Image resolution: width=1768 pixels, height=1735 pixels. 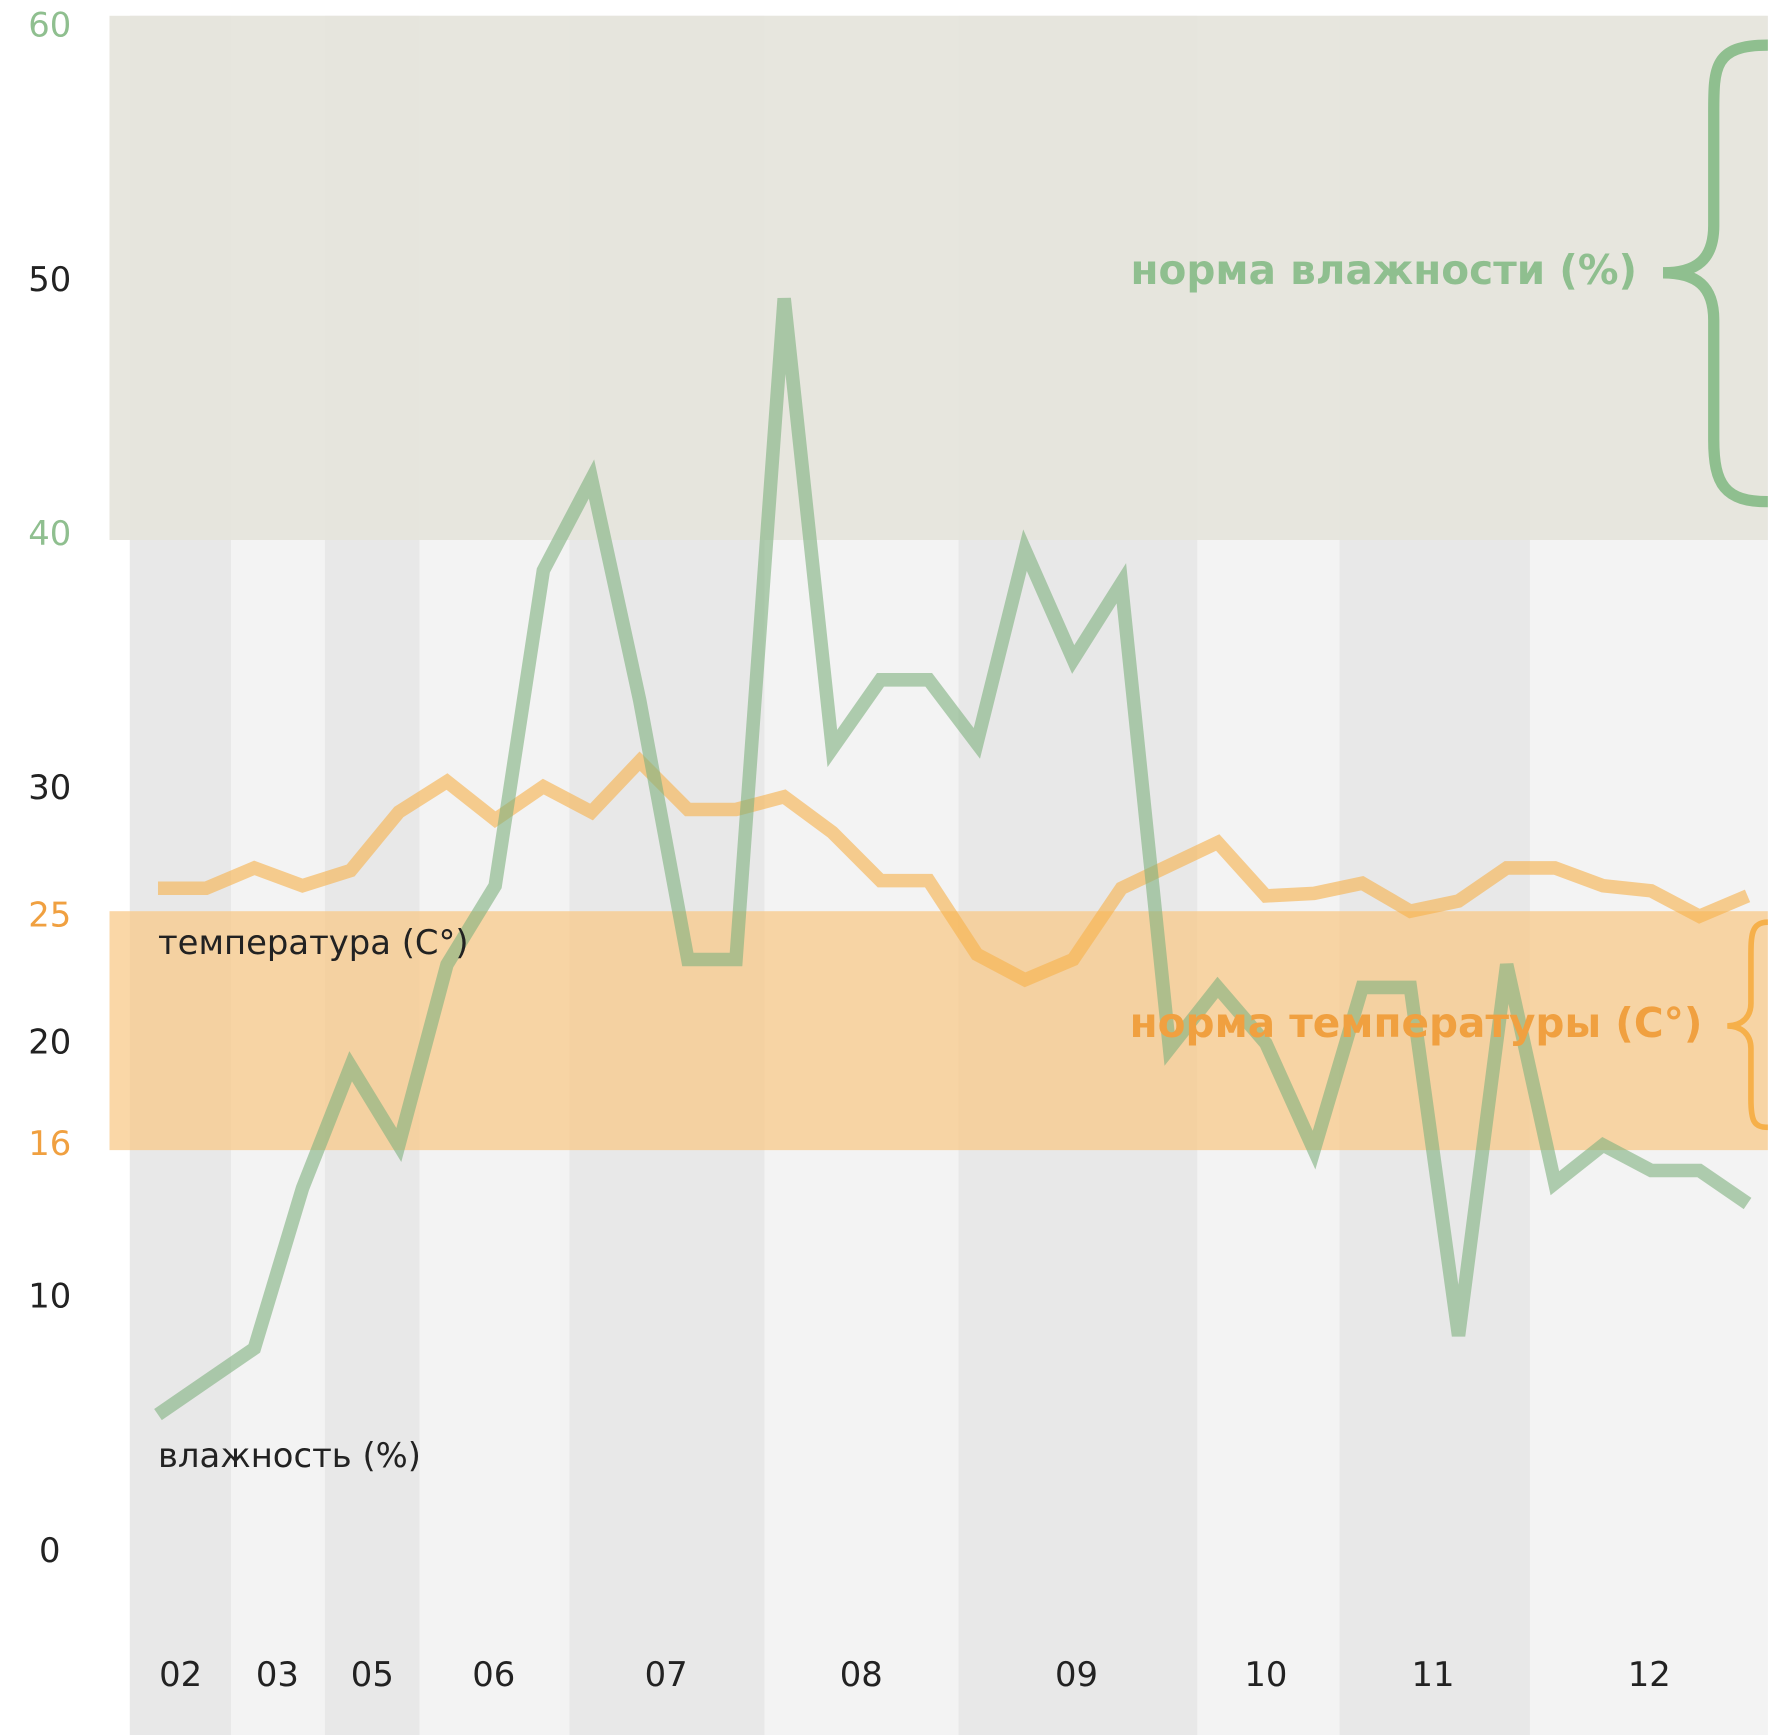 What do you see at coordinates (49, 1143) in the screenshot?
I see `y-tick-label: 16` at bounding box center [49, 1143].